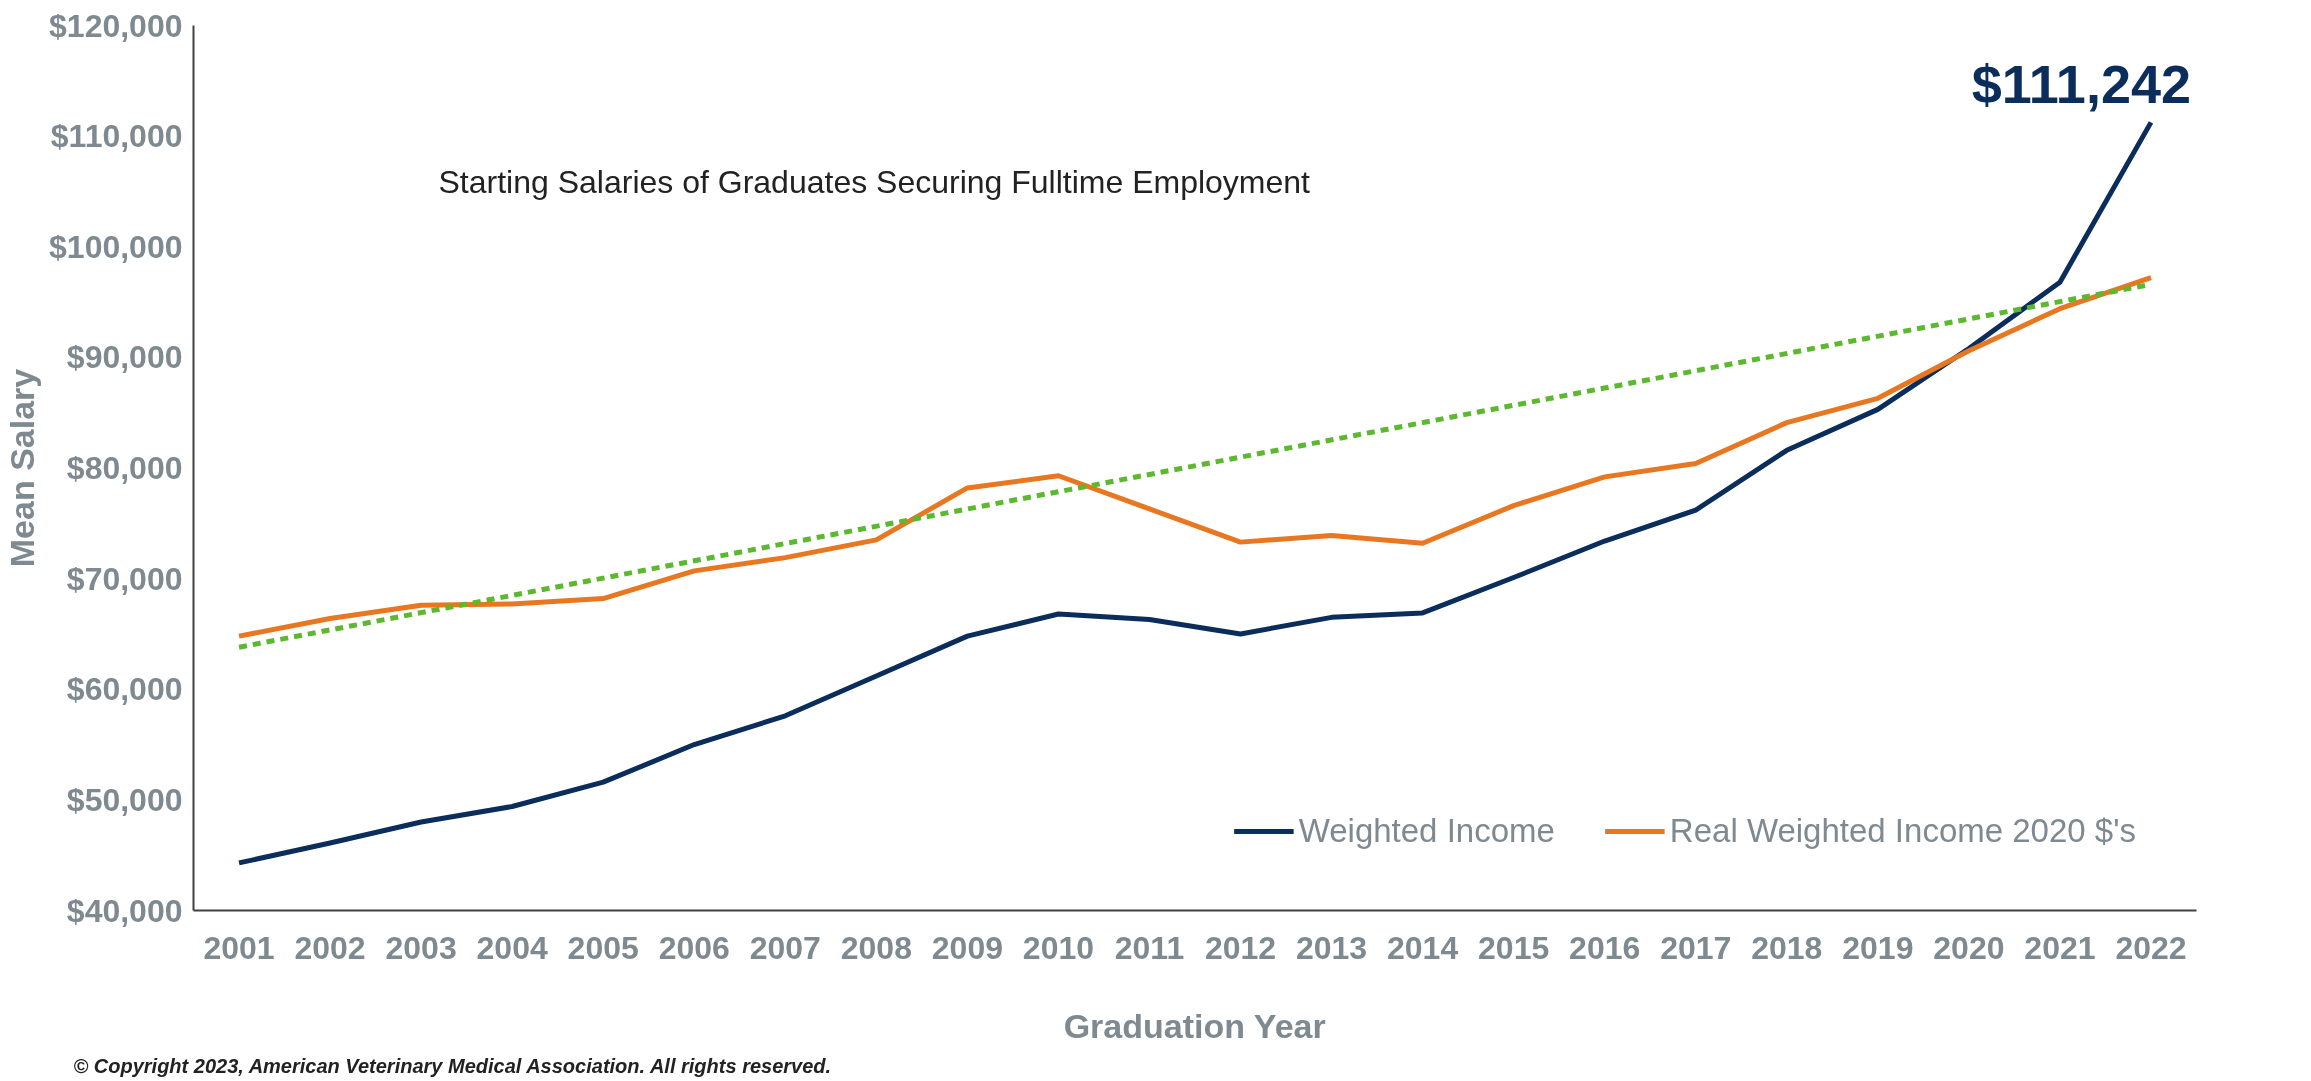 The image size is (2311, 1081). Describe the element at coordinates (874, 181) in the screenshot. I see `text: Starting Salaries of Graduates Securing Fulltime Employment` at that location.